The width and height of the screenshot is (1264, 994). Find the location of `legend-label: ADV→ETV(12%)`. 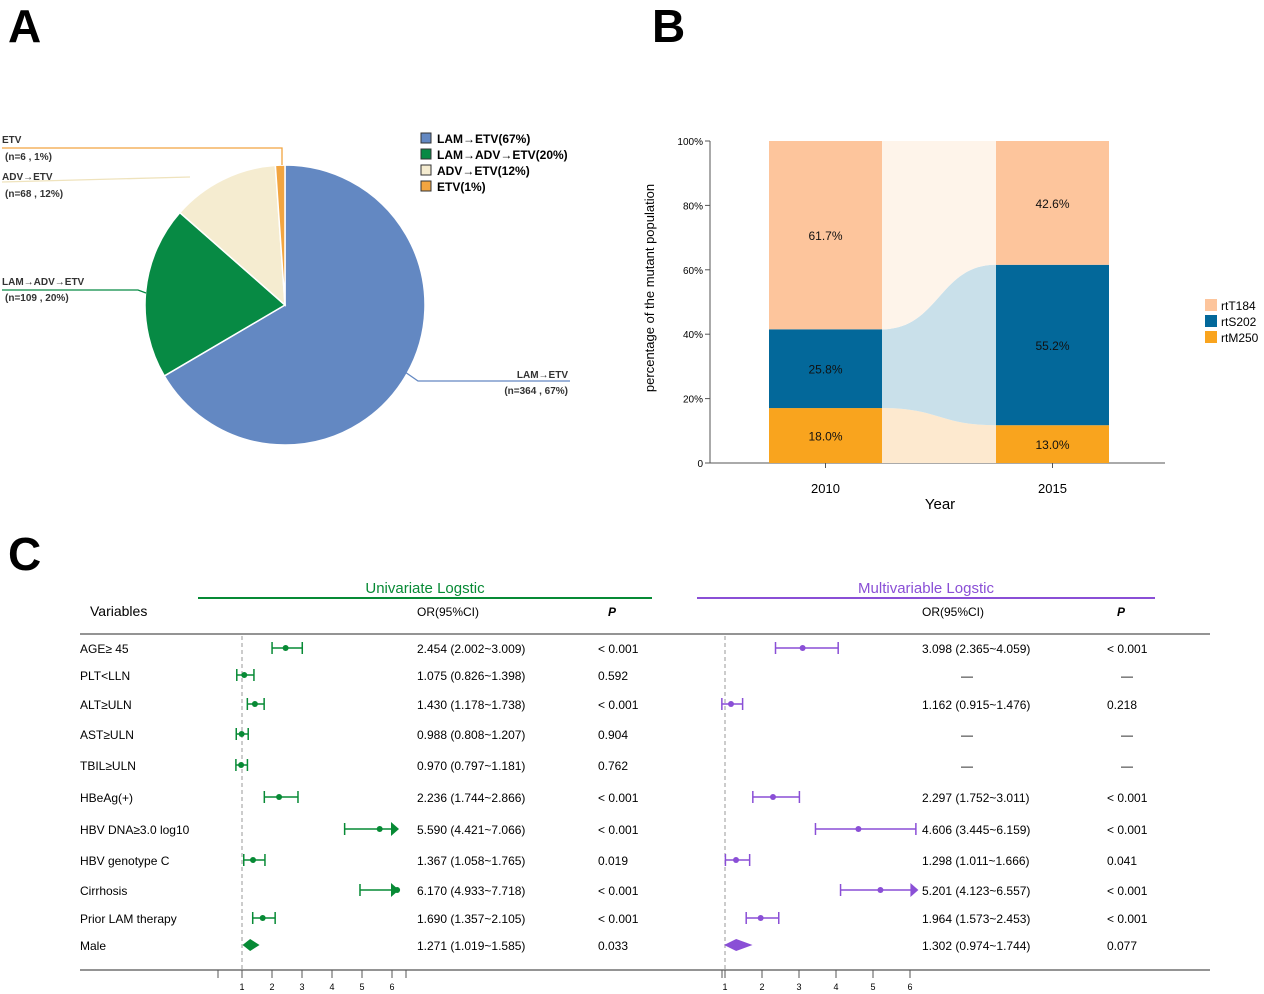

legend-label: ADV→ETV(12%) is located at coordinates (483, 171).